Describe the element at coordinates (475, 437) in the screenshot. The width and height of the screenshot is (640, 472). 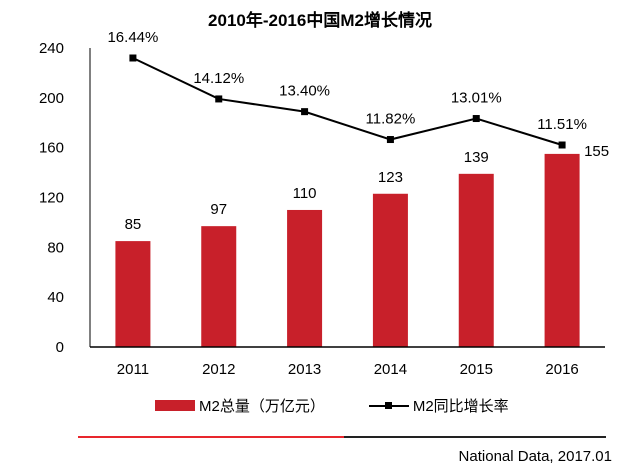
I see `footer-rule-black` at that location.